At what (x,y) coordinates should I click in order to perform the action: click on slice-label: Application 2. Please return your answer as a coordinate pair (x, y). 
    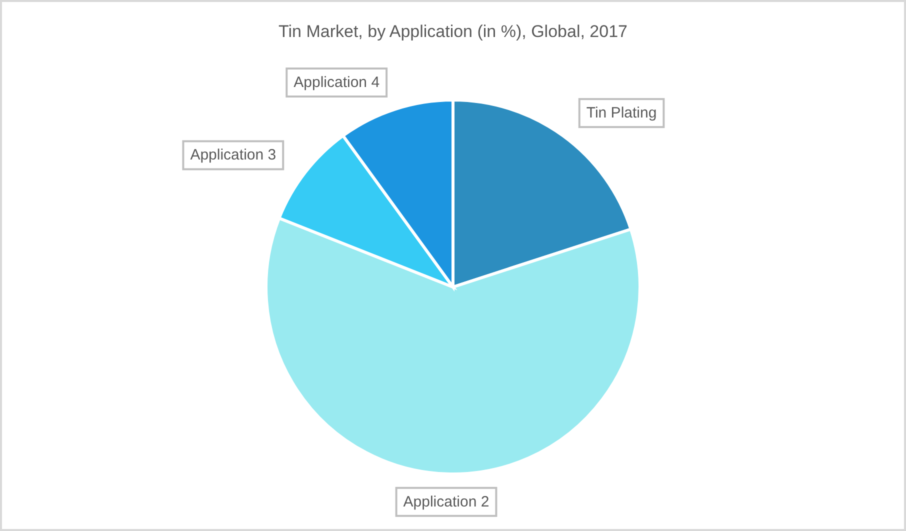
    Looking at the image, I should click on (446, 501).